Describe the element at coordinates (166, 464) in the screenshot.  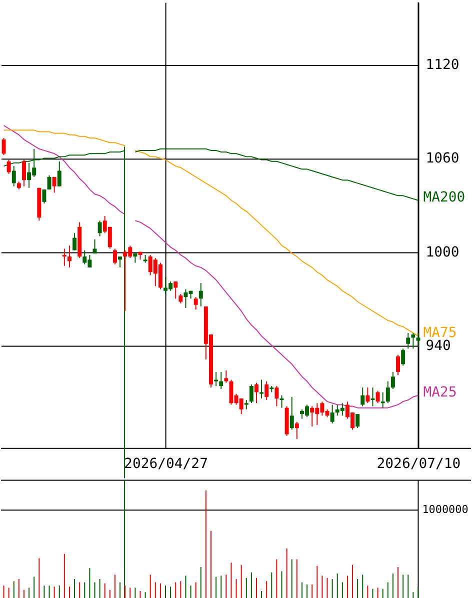
I see `x-tick-label: 2026/04/27` at that location.